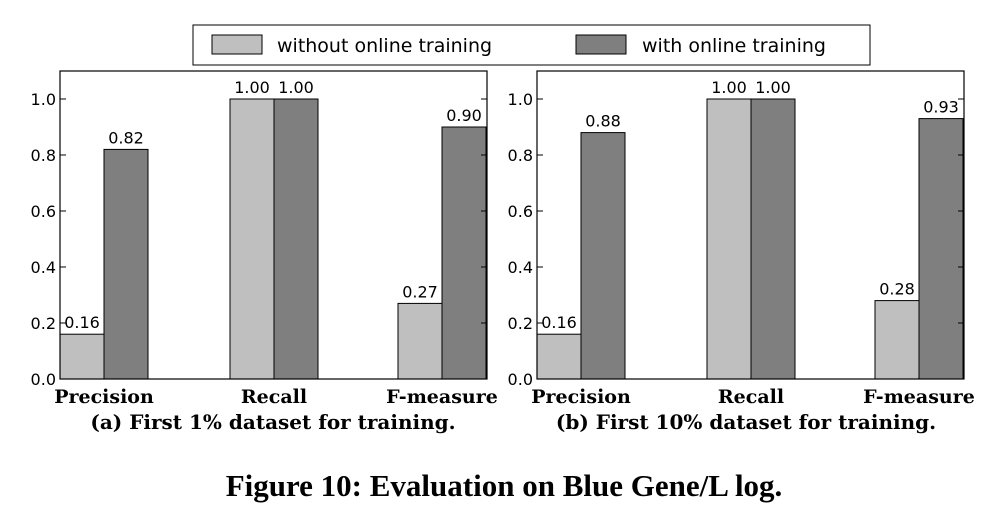 This screenshot has width=1008, height=510. Describe the element at coordinates (897, 289) in the screenshot. I see `bar-value-label: 0.28` at that location.